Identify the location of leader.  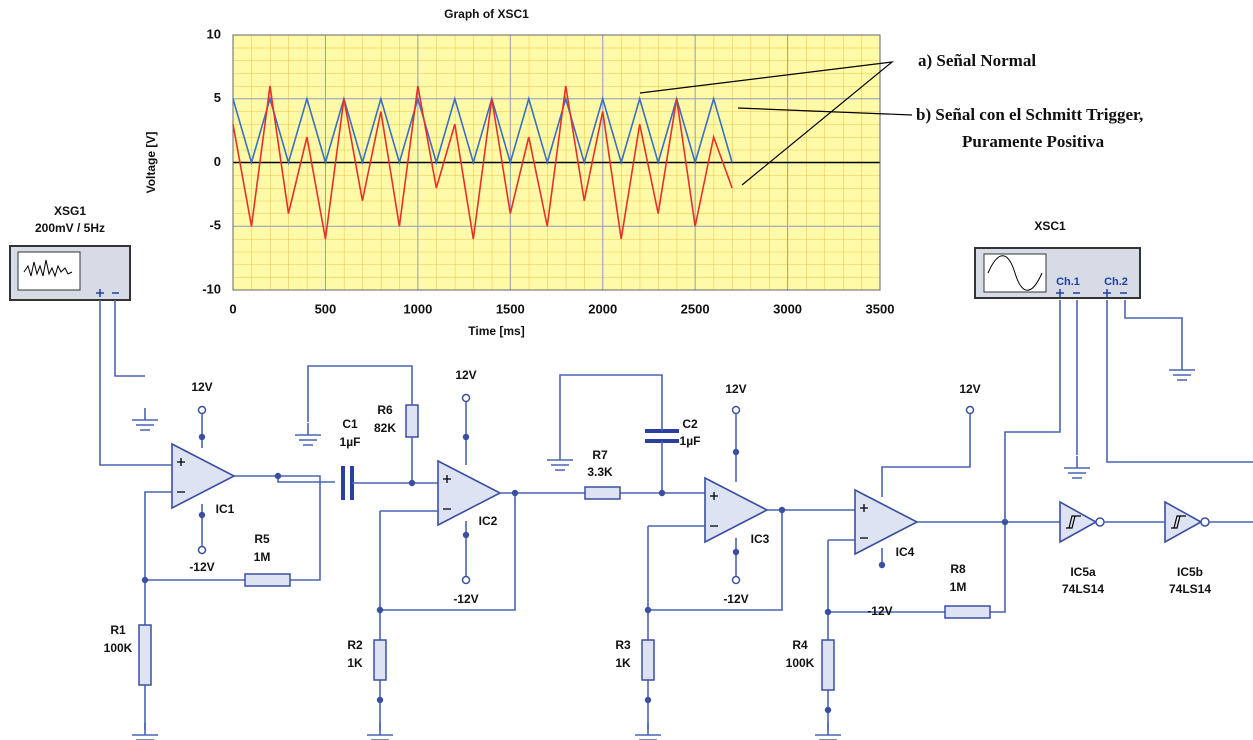
(776, 123).